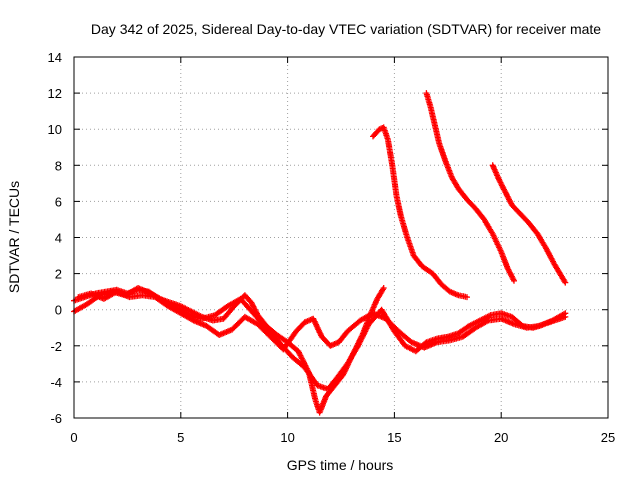  What do you see at coordinates (14, 237) in the screenshot?
I see `y-axis-label: SDTVAR / TECUs` at bounding box center [14, 237].